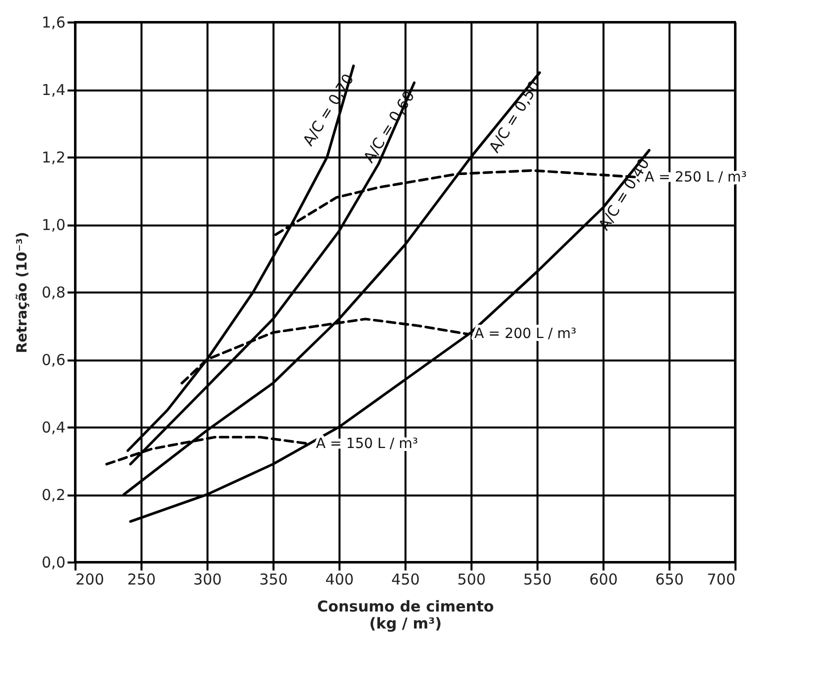 Image resolution: width=820 pixels, height=675 pixels. I want to click on y-tick-label: 0,2, so click(54, 495).